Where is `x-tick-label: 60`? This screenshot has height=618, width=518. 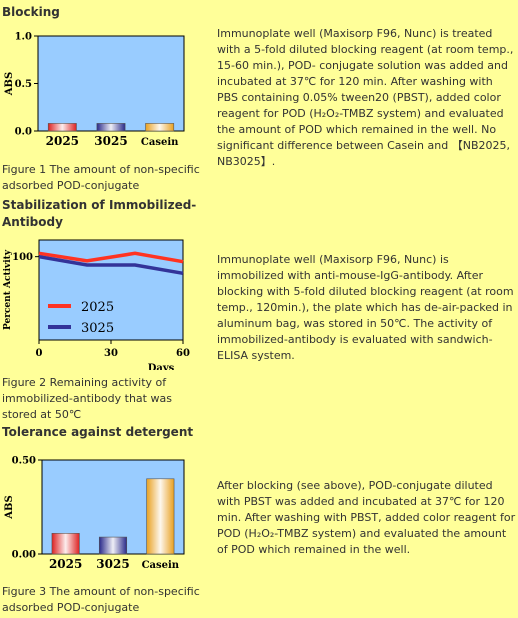
x-tick-label: 60 is located at coordinates (183, 353).